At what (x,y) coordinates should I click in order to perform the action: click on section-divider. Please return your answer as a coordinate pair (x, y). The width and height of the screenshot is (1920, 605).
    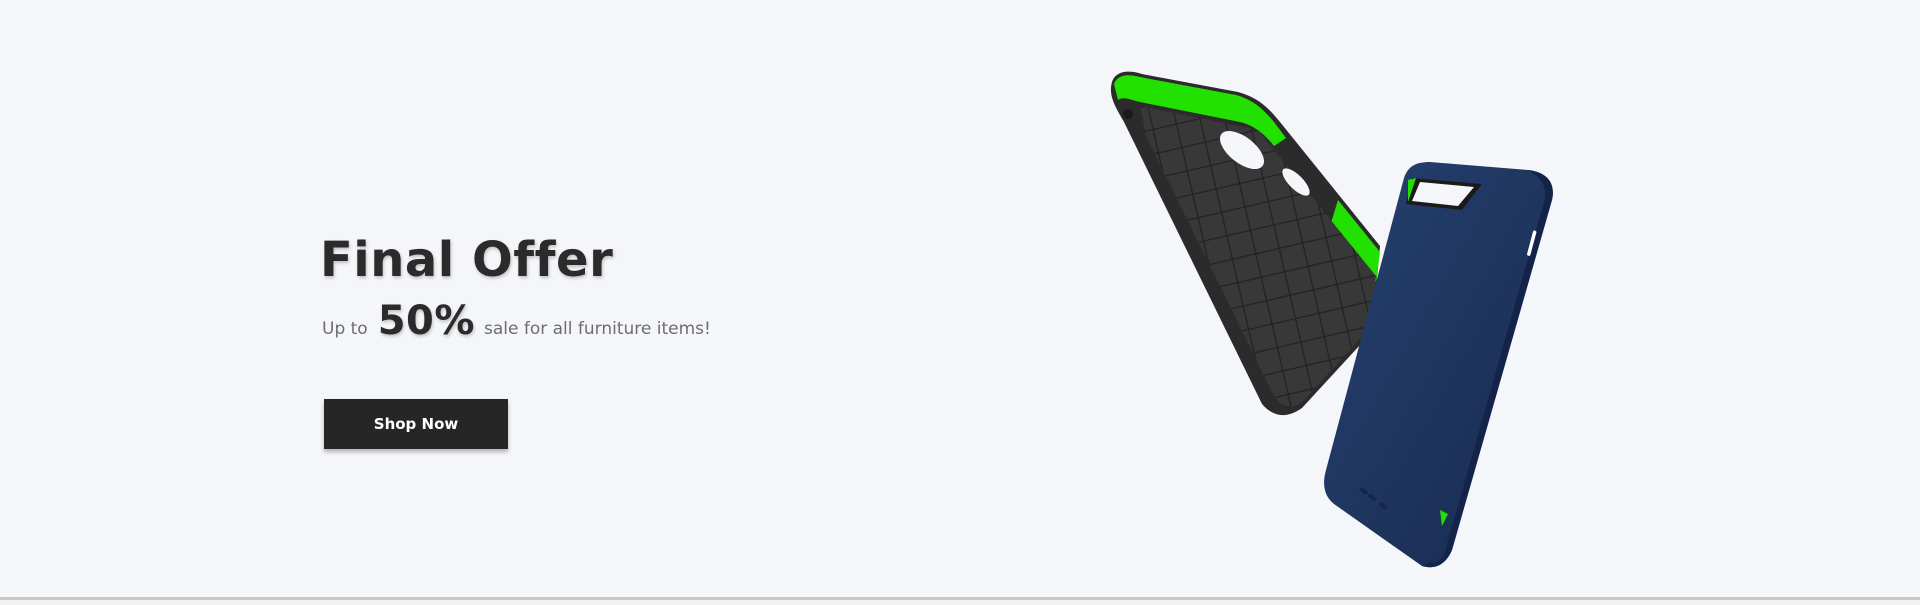
    Looking at the image, I should click on (960, 598).